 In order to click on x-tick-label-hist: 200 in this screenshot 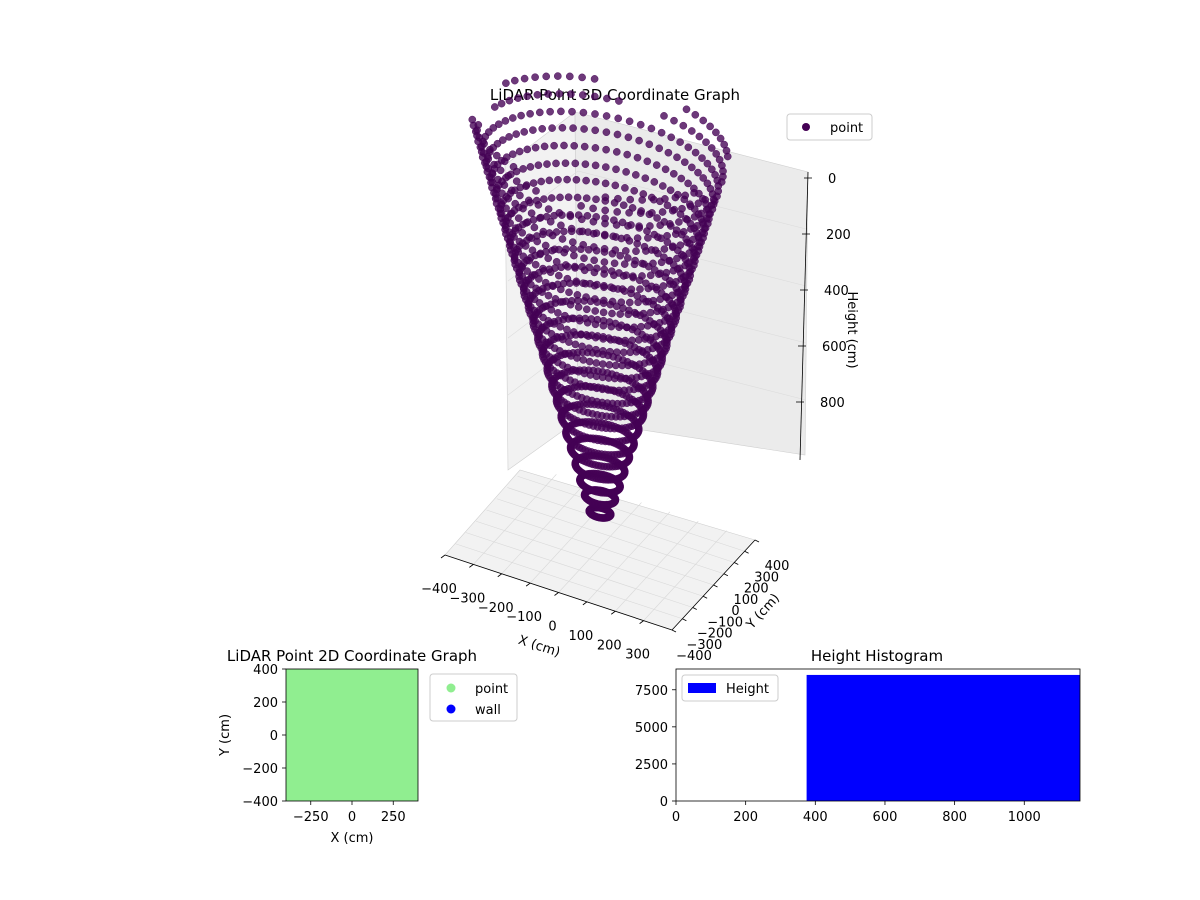, I will do `click(745, 817)`.